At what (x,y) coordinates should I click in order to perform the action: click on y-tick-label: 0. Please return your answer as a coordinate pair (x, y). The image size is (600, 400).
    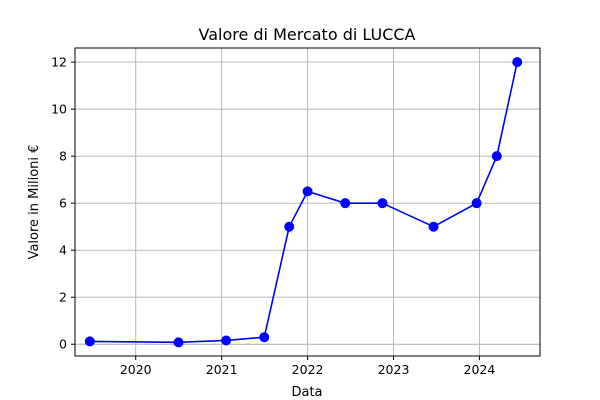
    Looking at the image, I should click on (63, 344).